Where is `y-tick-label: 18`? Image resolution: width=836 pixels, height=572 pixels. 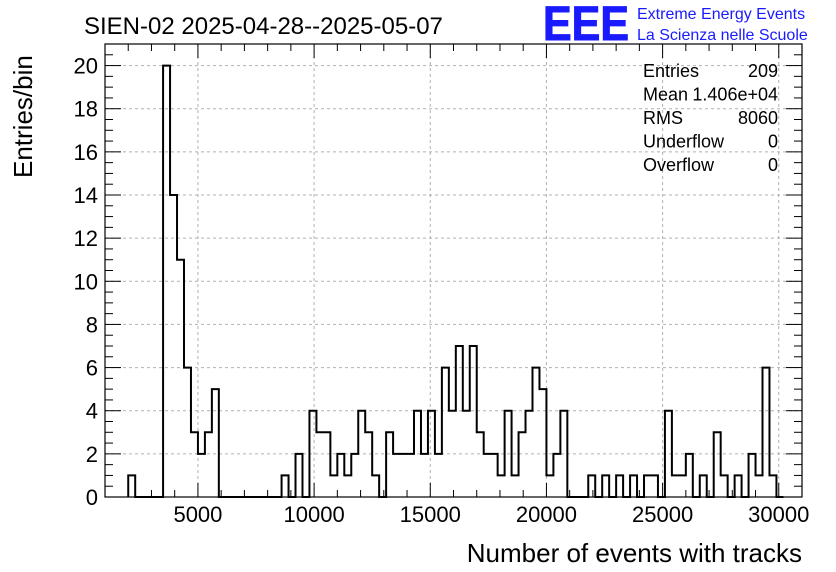
y-tick-label: 18 is located at coordinates (86, 109).